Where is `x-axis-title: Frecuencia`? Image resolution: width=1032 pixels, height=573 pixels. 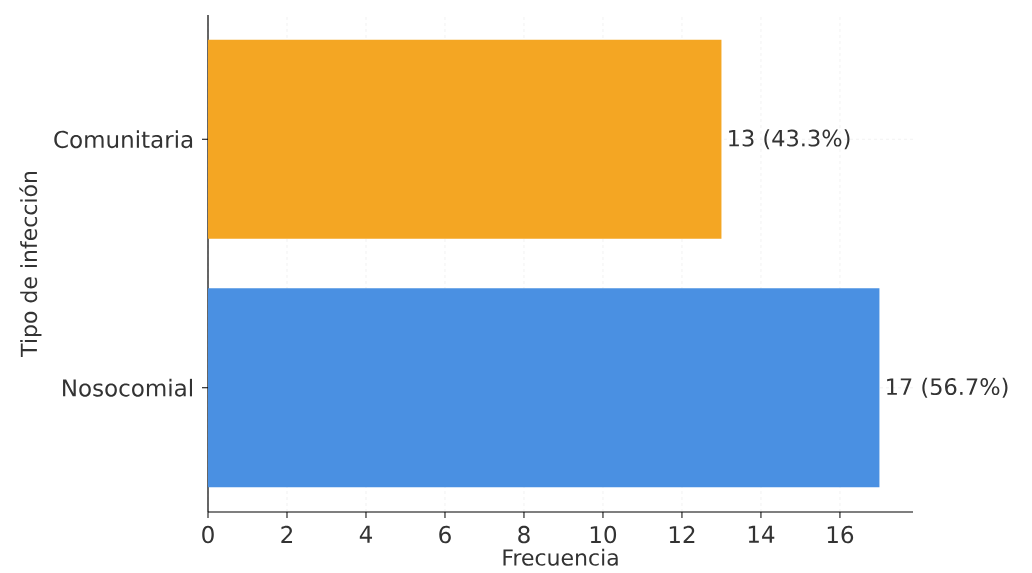 x-axis-title: Frecuencia is located at coordinates (560, 557).